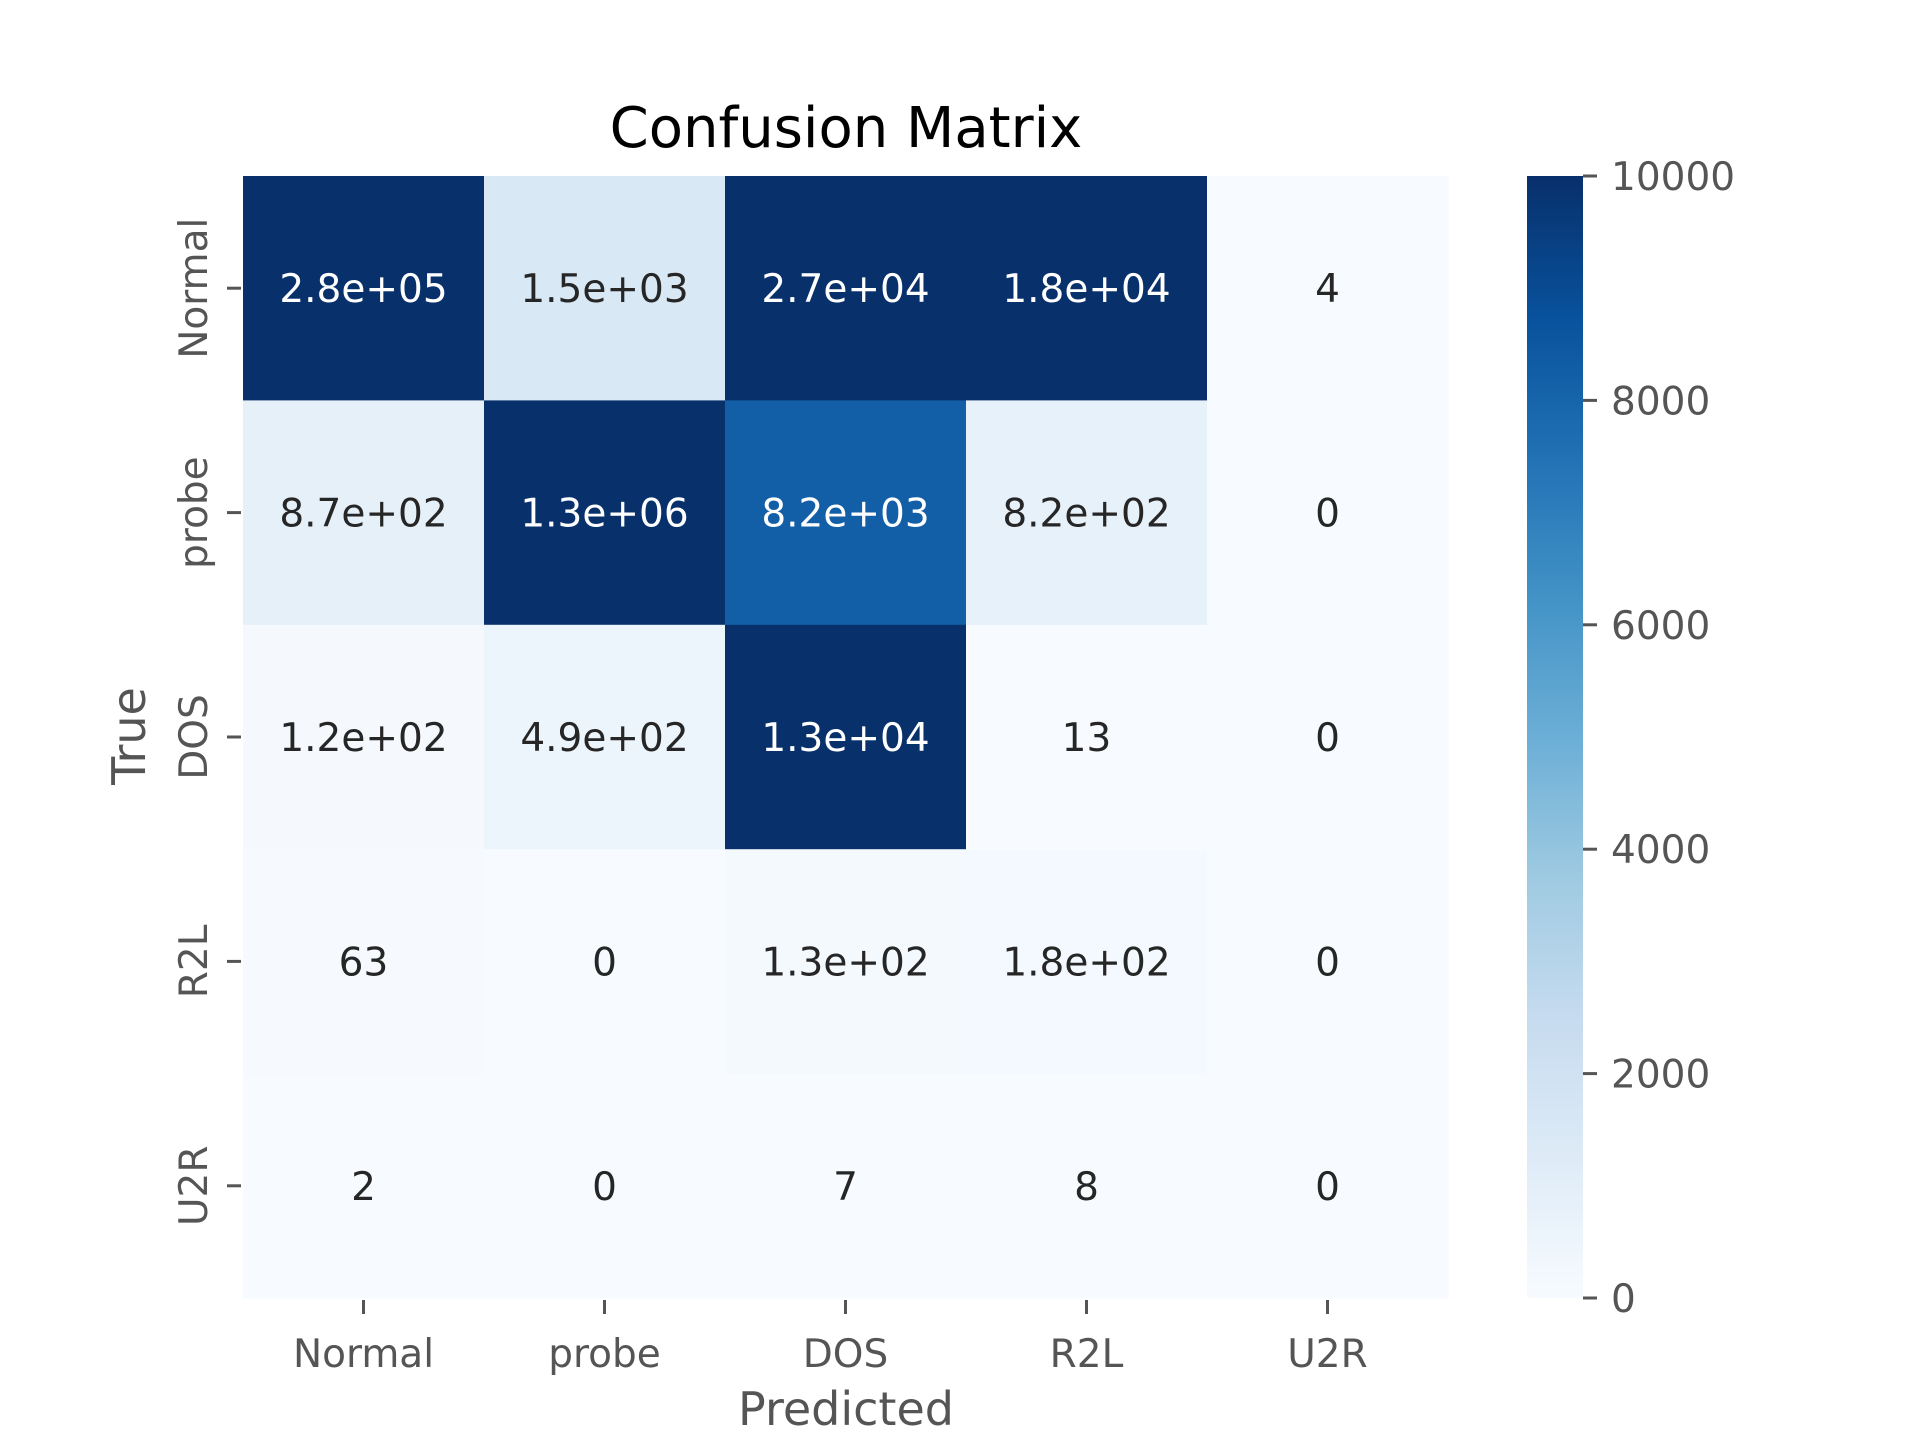 This screenshot has height=1444, width=1920. What do you see at coordinates (1623, 1299) in the screenshot?
I see `colorbar-tick-label: 0` at bounding box center [1623, 1299].